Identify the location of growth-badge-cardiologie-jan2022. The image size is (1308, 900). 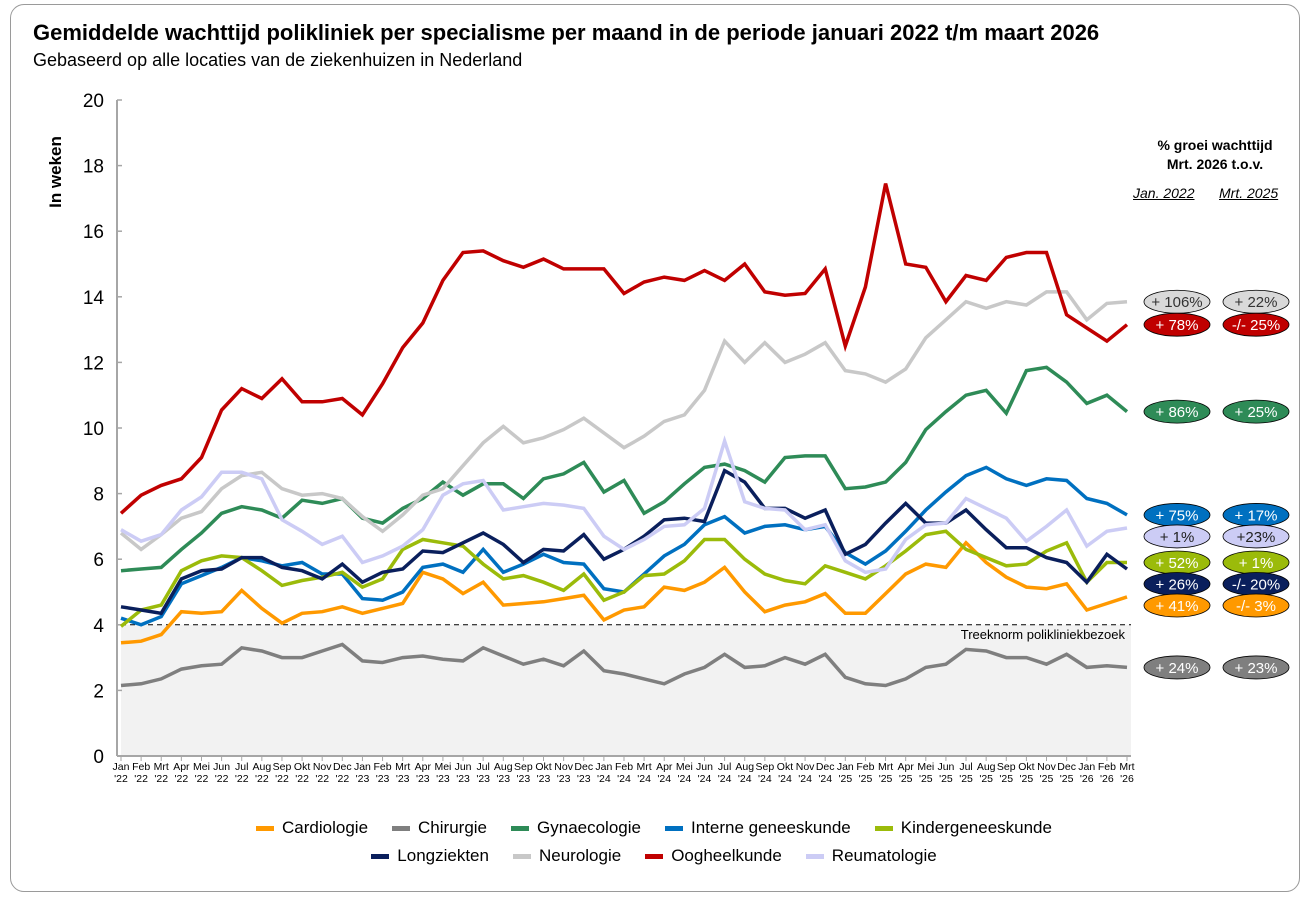
(1177, 605).